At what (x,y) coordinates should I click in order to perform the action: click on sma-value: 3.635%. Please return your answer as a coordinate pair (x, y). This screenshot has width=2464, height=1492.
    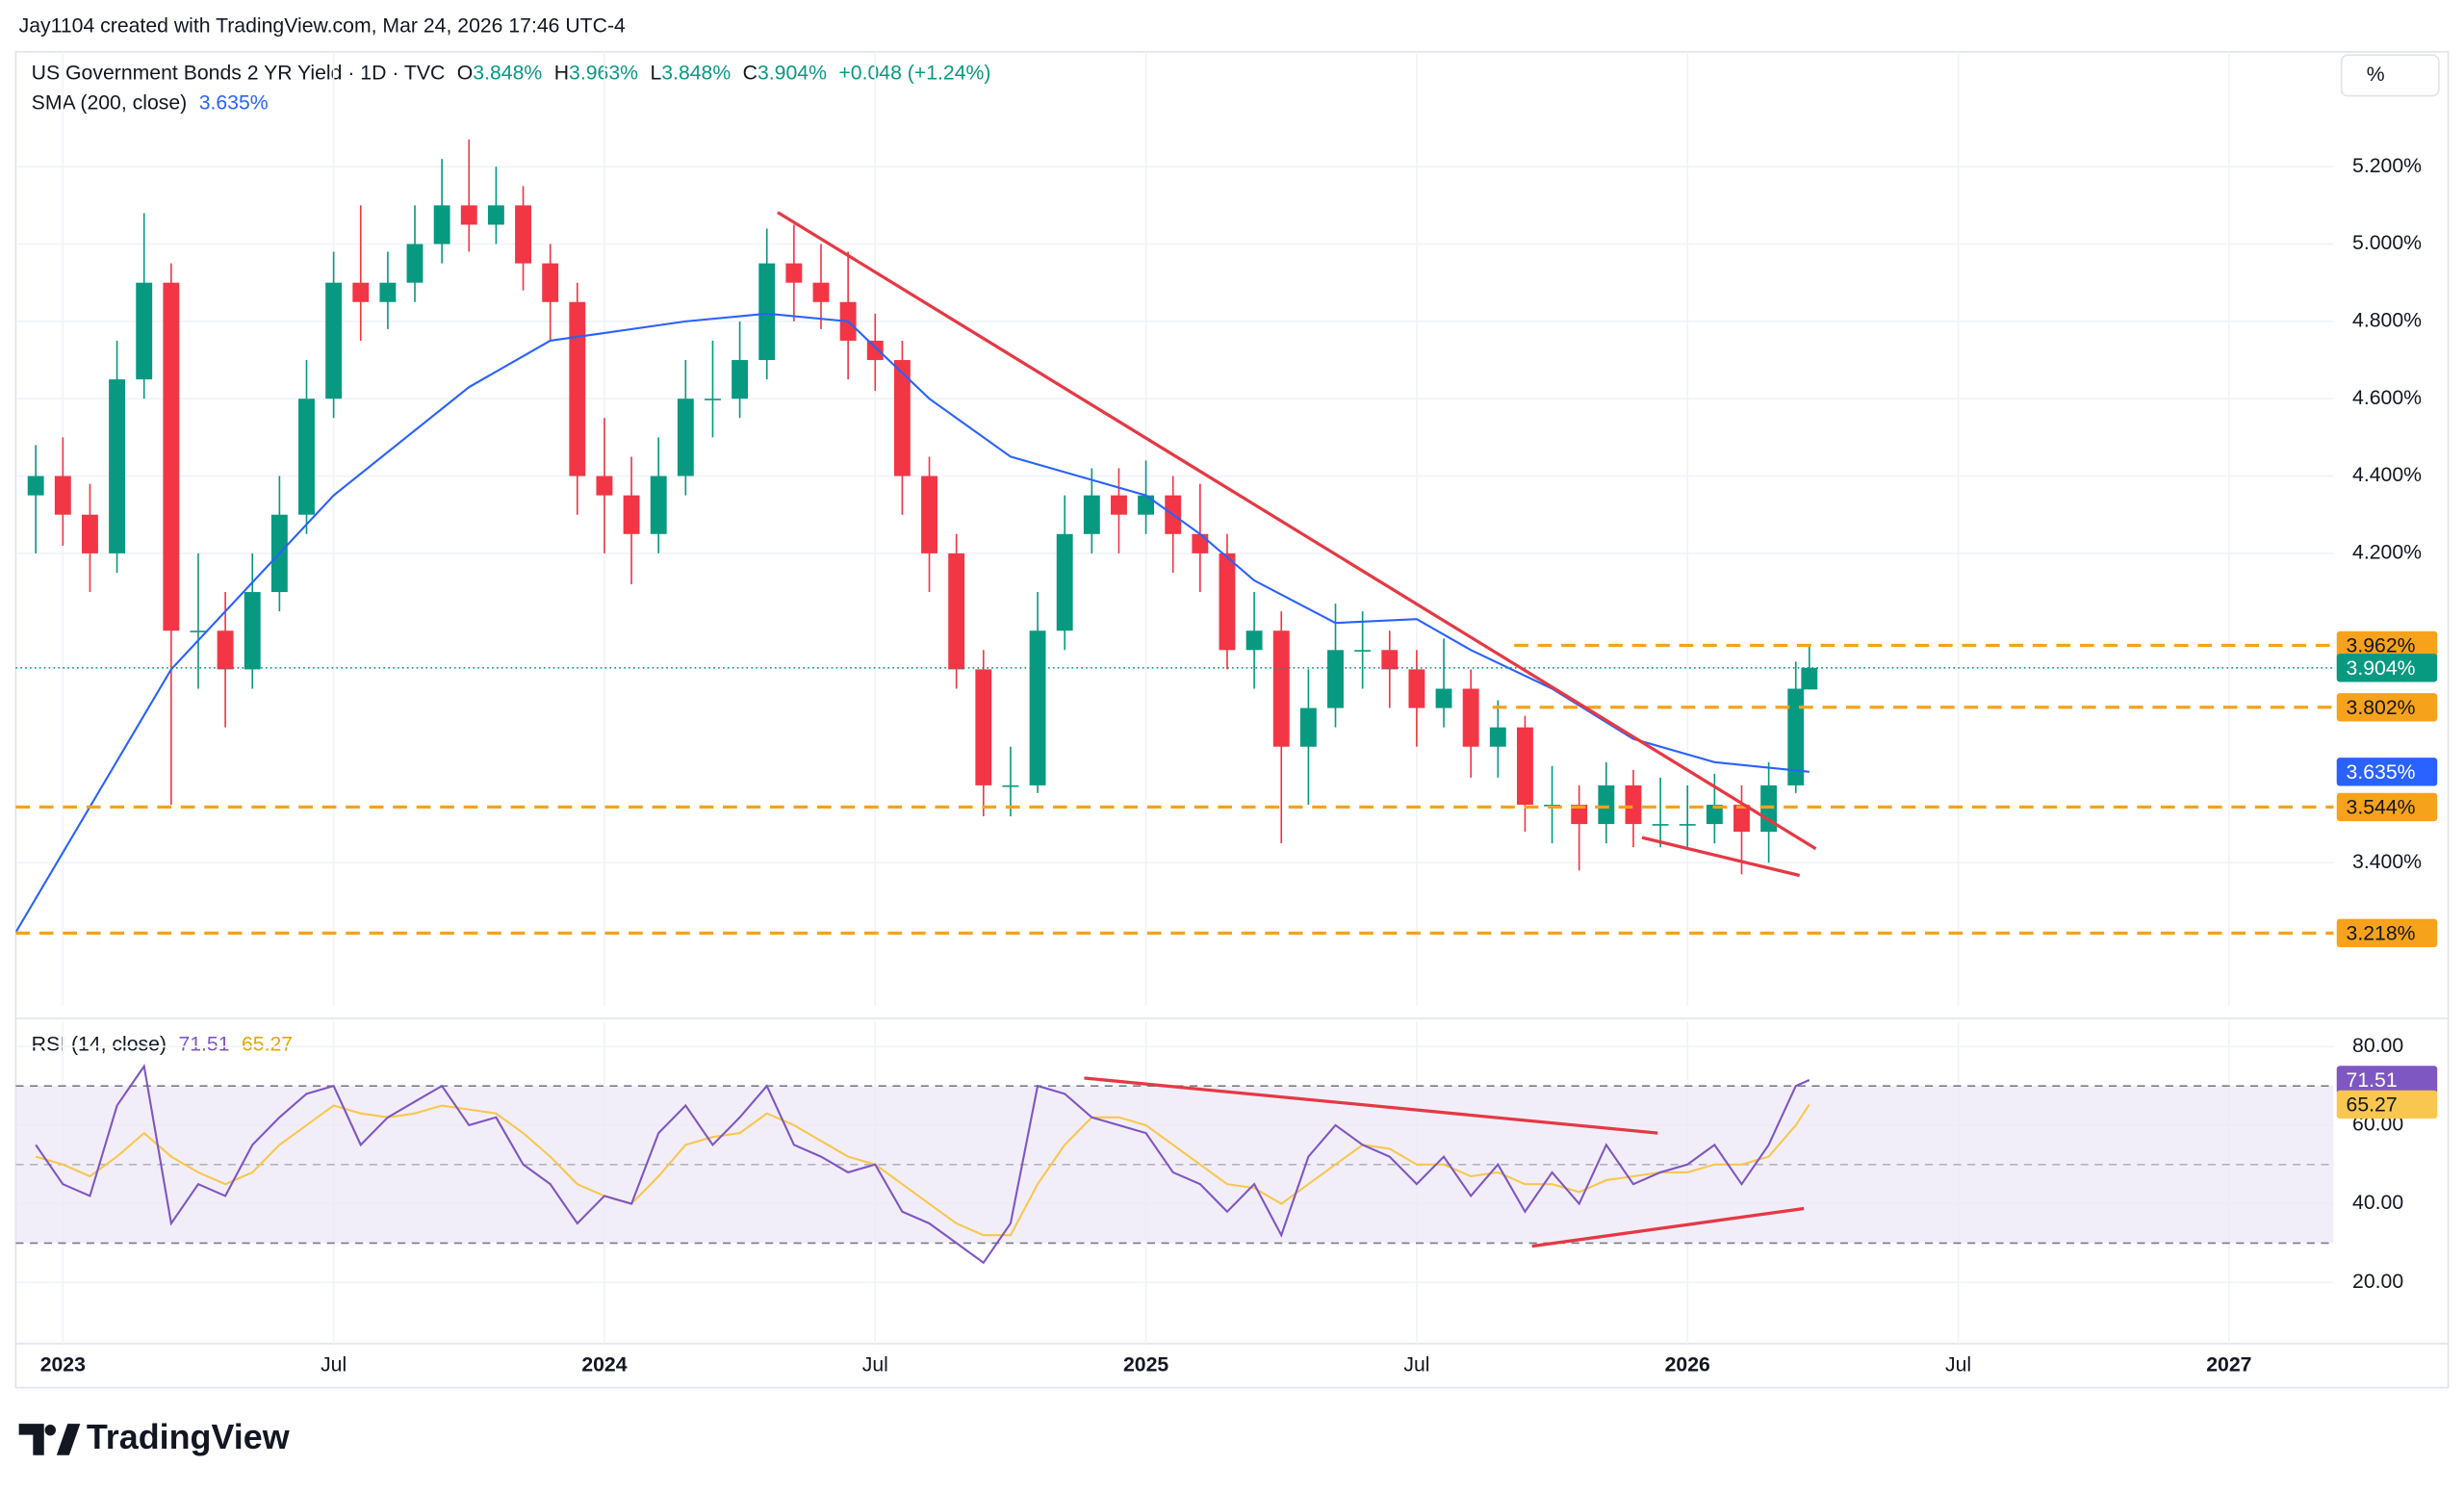
    Looking at the image, I should click on (234, 102).